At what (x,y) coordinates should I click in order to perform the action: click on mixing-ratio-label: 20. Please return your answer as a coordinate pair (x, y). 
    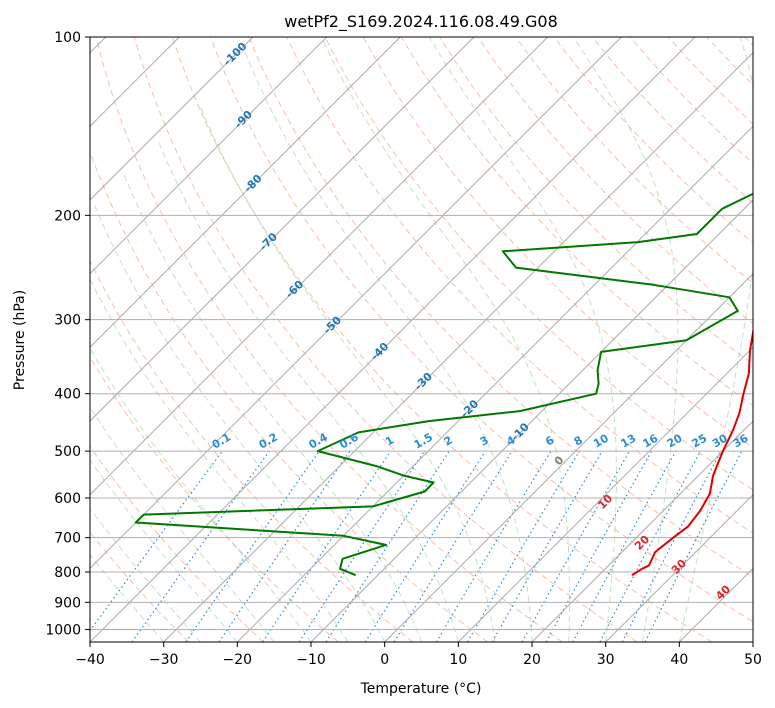
    Looking at the image, I should click on (675, 440).